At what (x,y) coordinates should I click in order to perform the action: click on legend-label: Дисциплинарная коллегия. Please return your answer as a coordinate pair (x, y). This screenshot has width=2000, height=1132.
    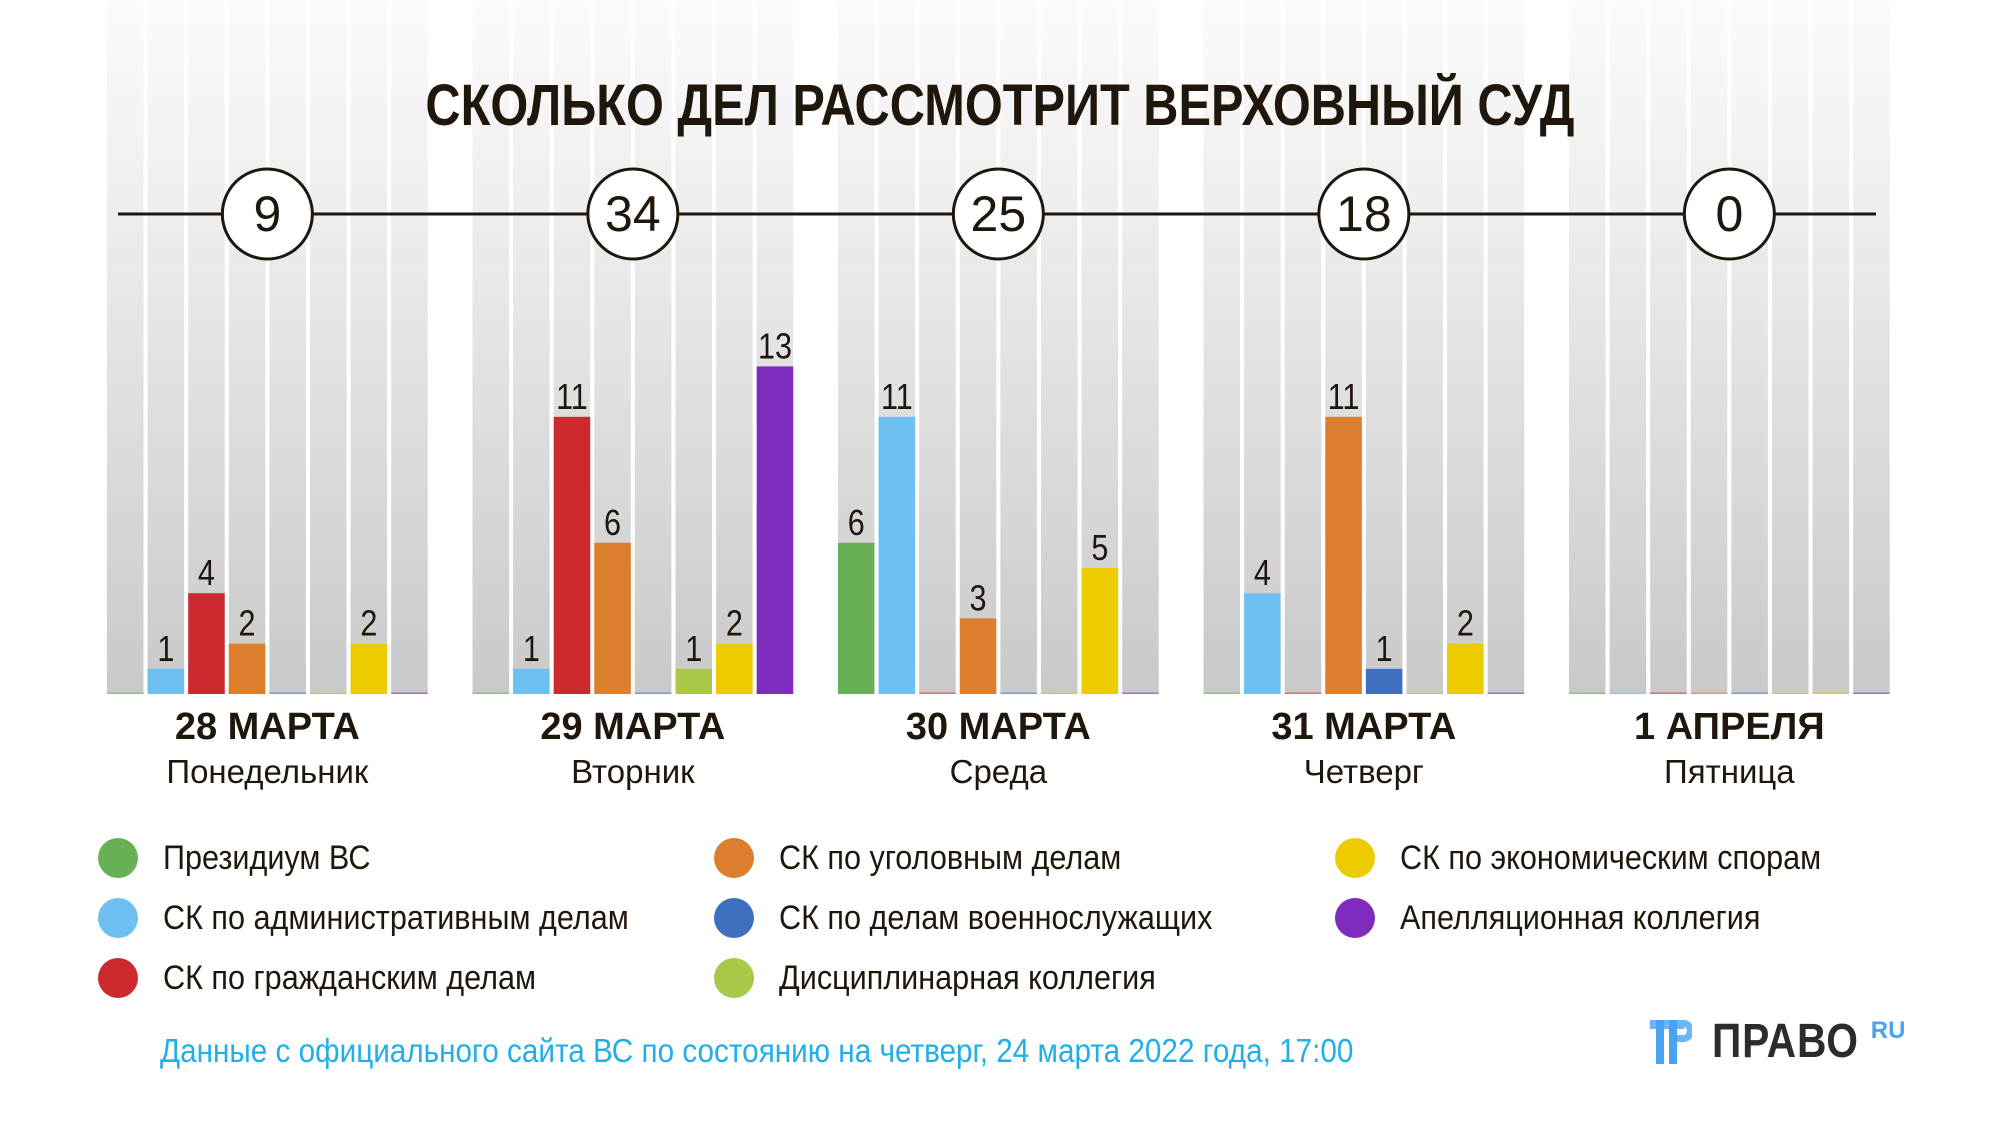
    Looking at the image, I should click on (967, 977).